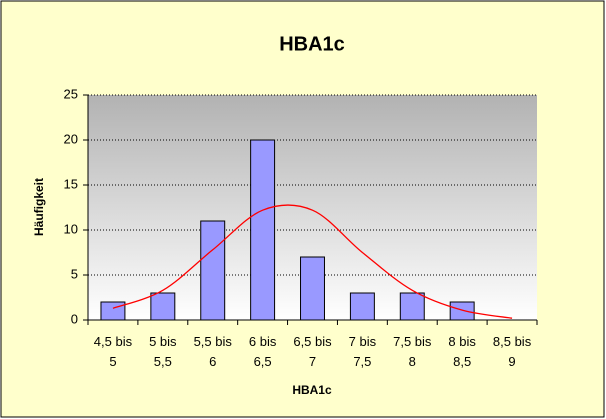  What do you see at coordinates (71, 183) in the screenshot?
I see `y-tick-label: 15` at bounding box center [71, 183].